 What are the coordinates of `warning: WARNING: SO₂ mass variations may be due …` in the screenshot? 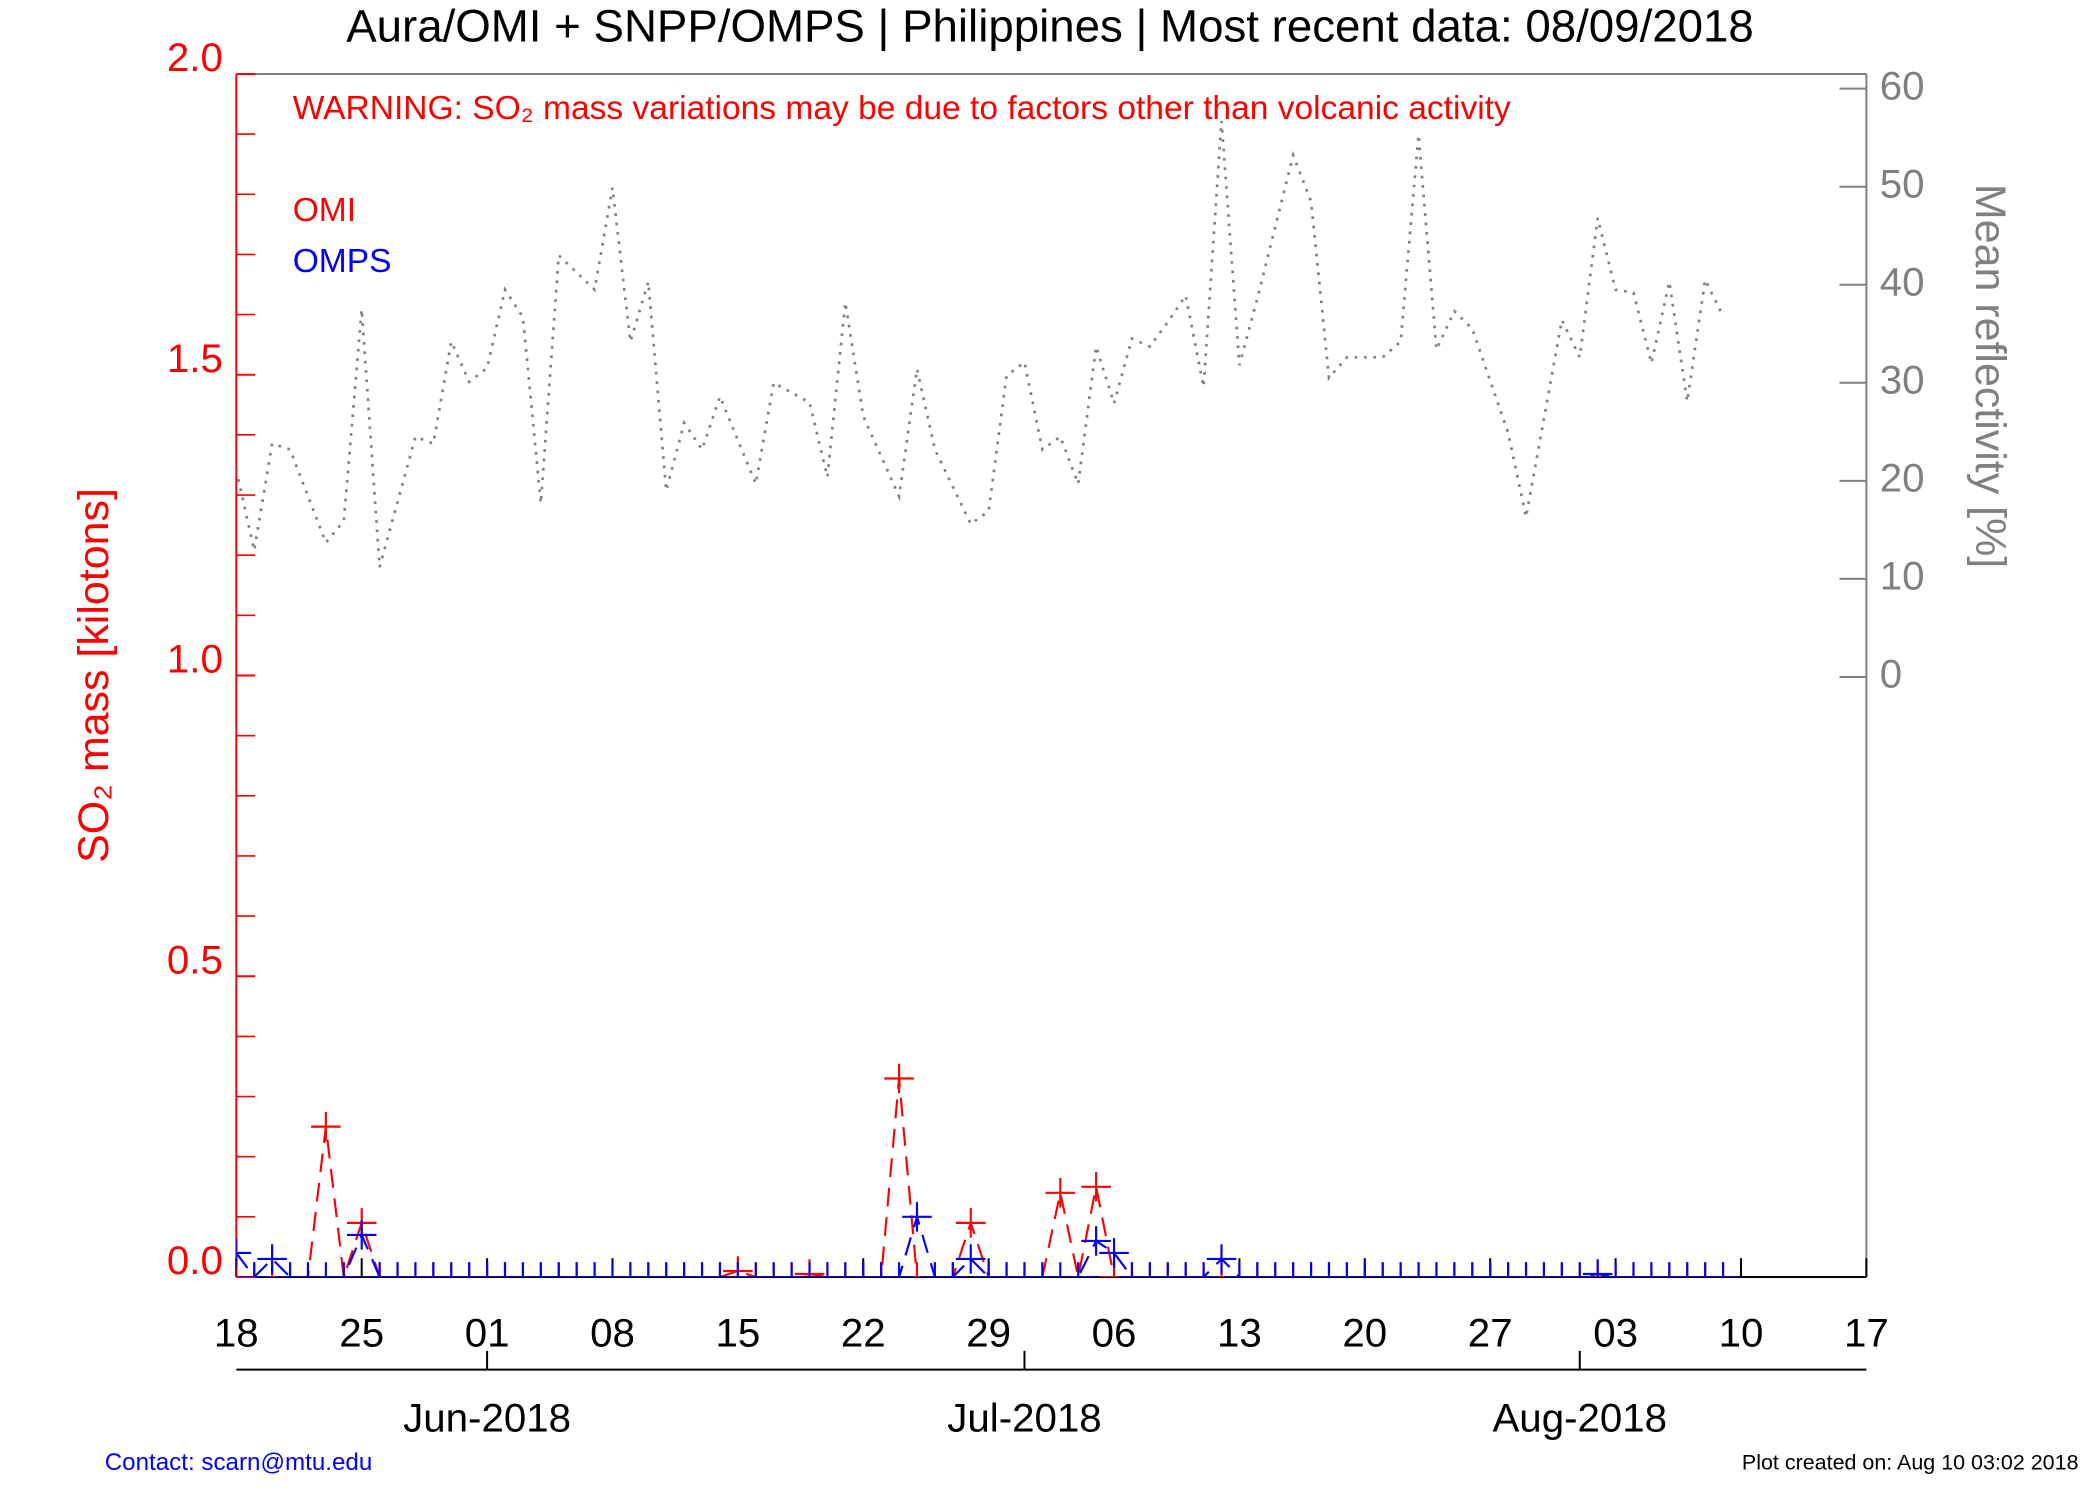 It's located at (902, 108).